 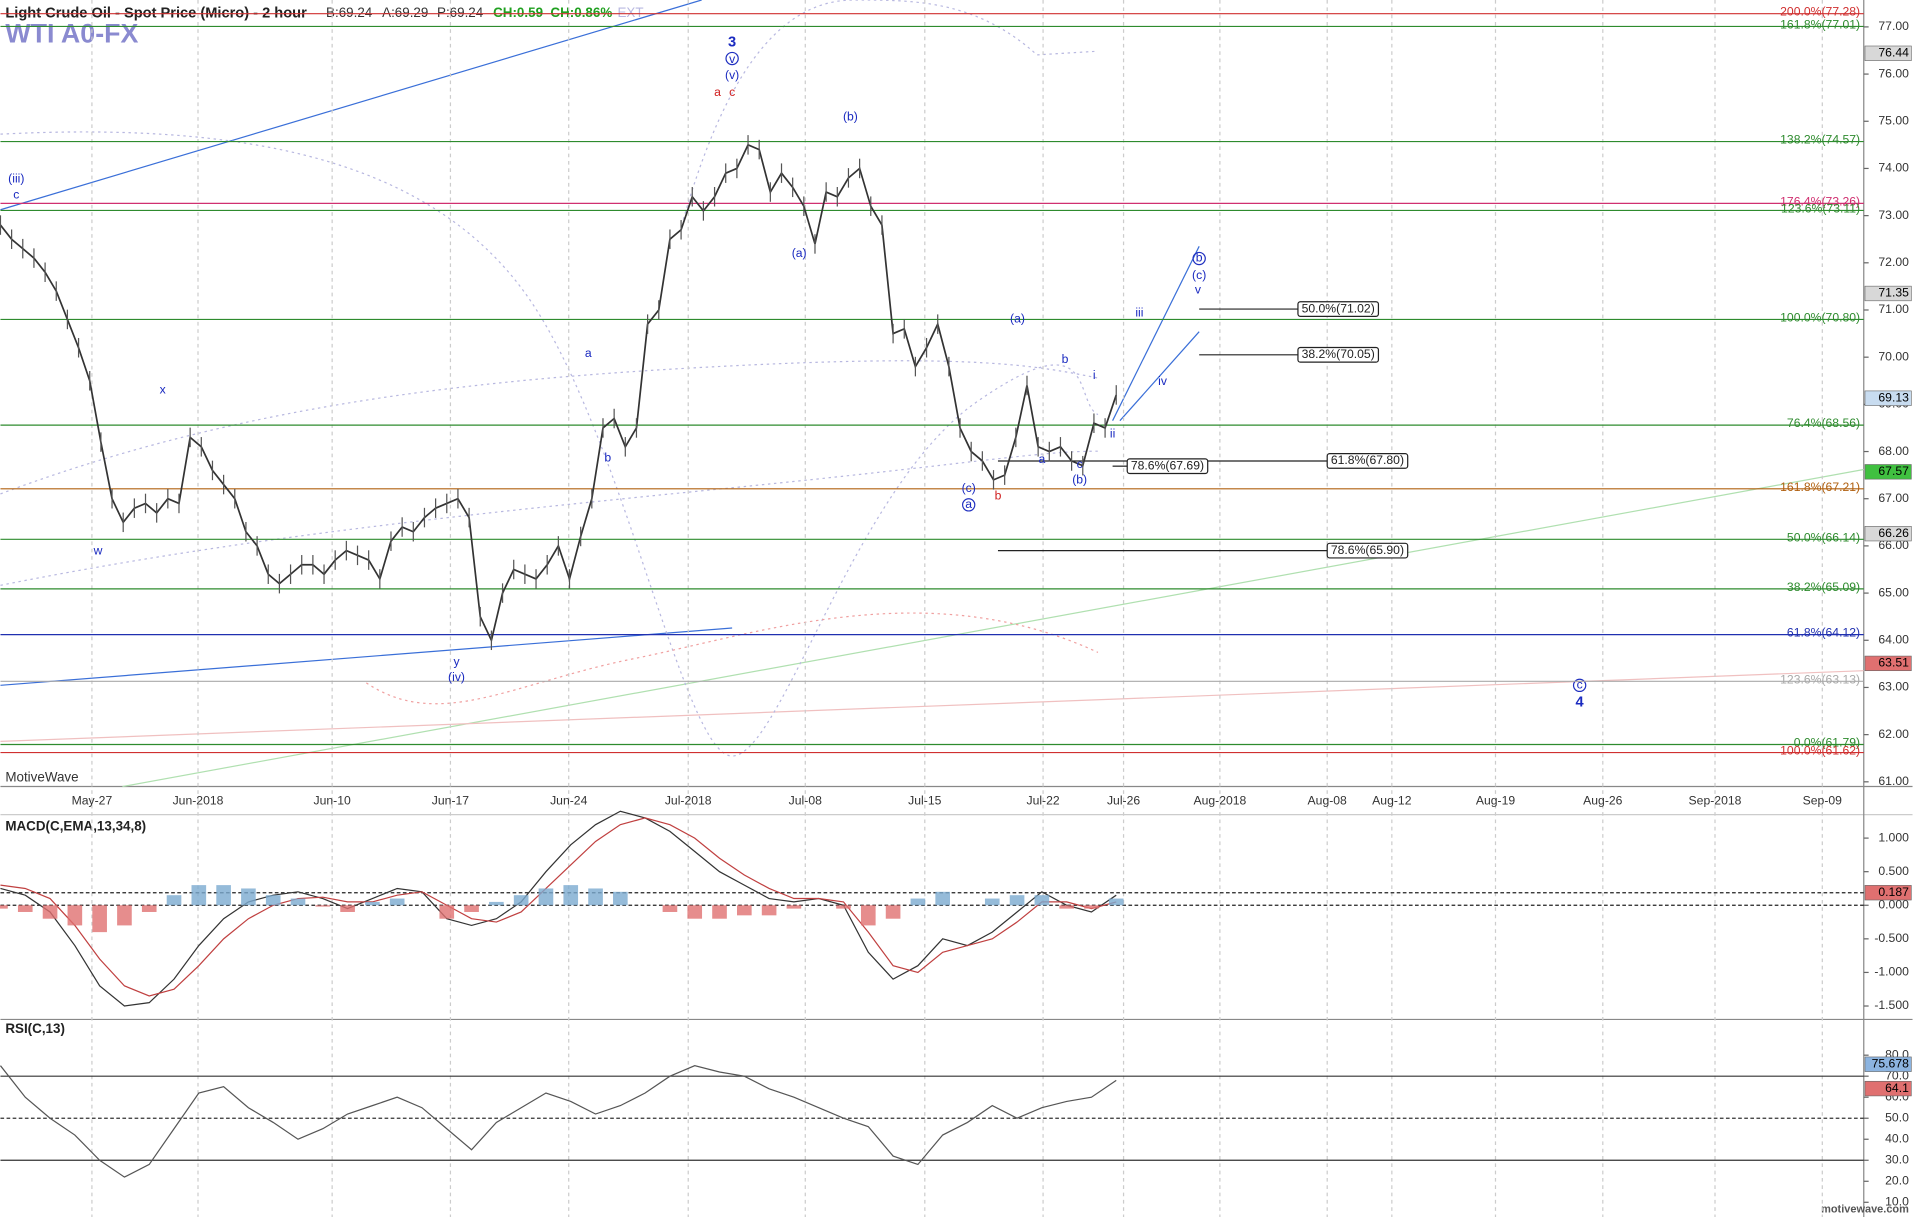 I want to click on y-tick-label: 67.00, so click(x=1893, y=498).